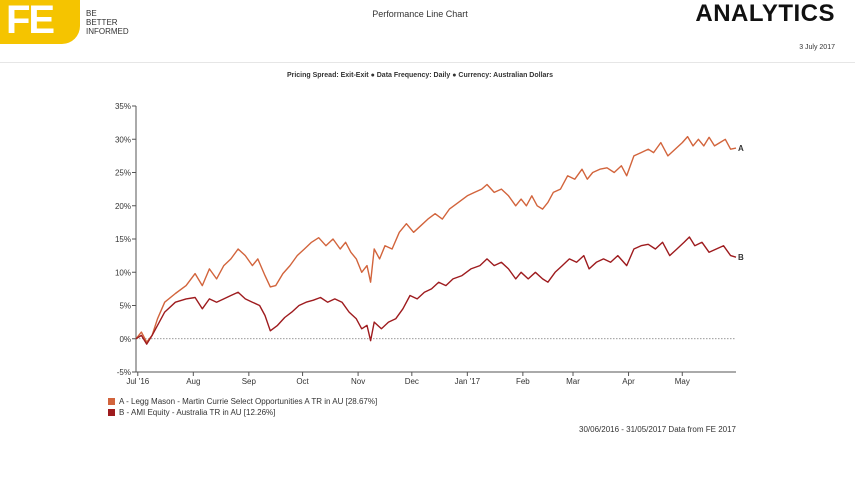 The image size is (855, 480). Describe the element at coordinates (741, 148) in the screenshot. I see `series-end-label: A` at that location.